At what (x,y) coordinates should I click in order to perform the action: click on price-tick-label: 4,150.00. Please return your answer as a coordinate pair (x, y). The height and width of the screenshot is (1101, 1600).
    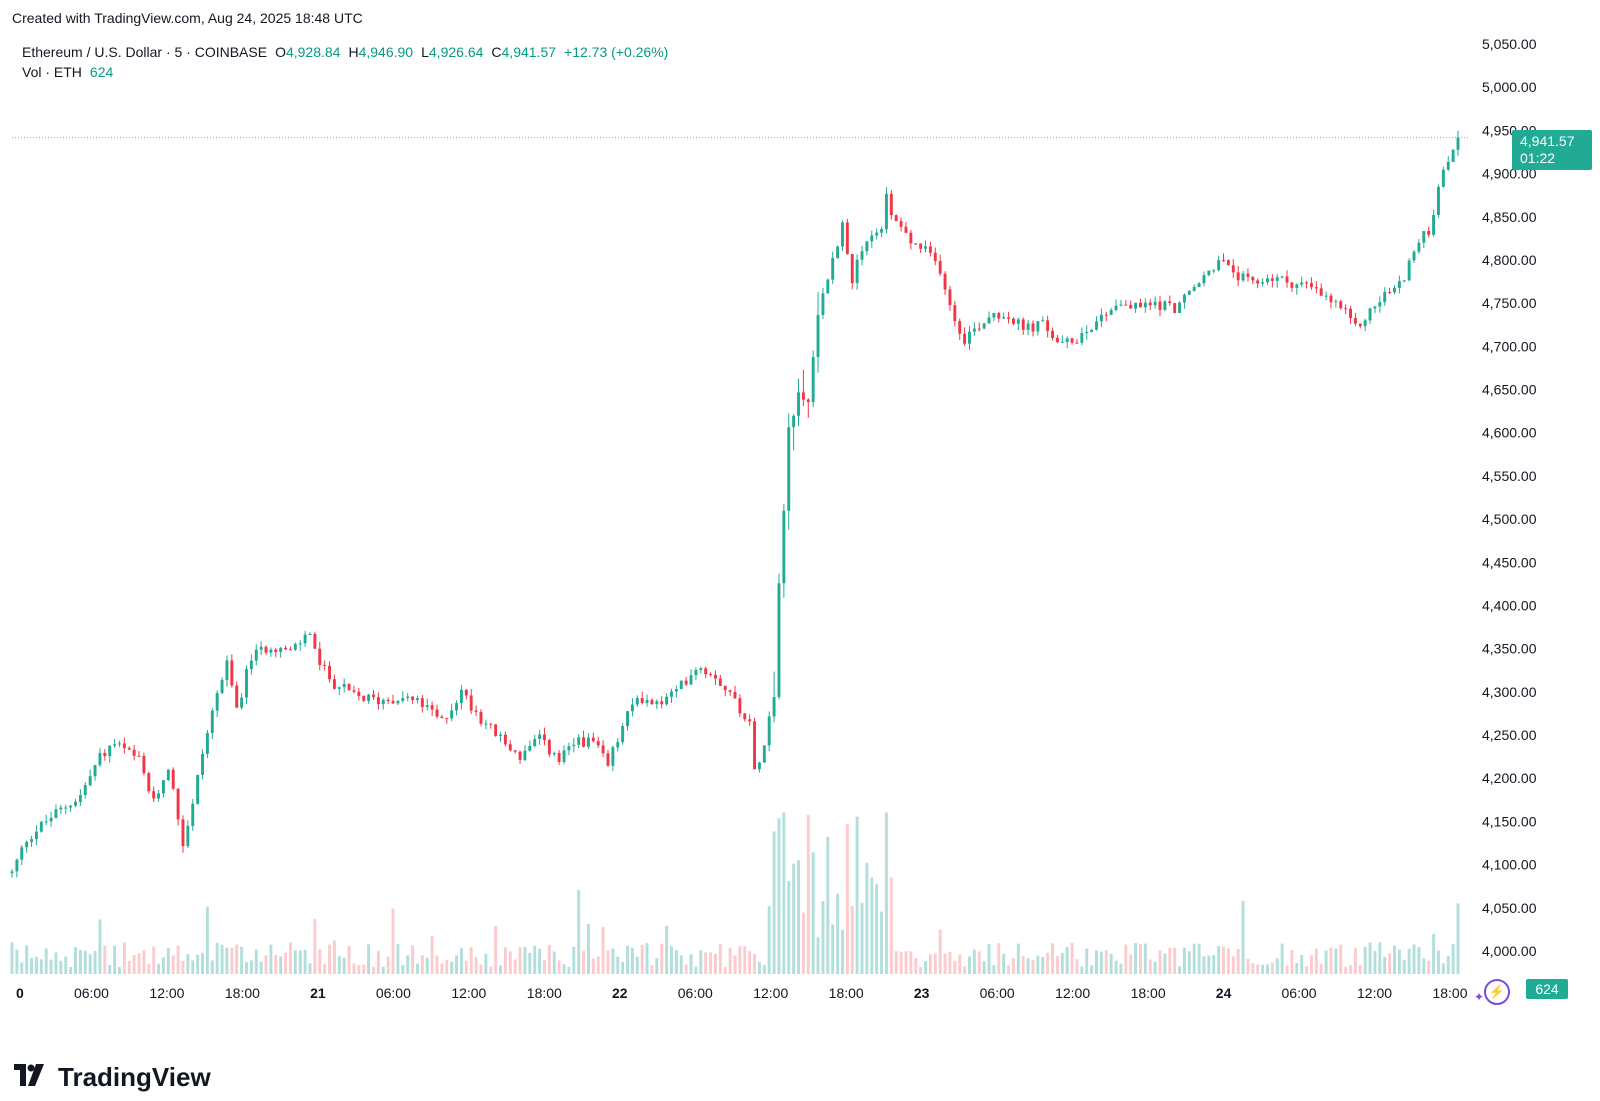
    Looking at the image, I should click on (1509, 821).